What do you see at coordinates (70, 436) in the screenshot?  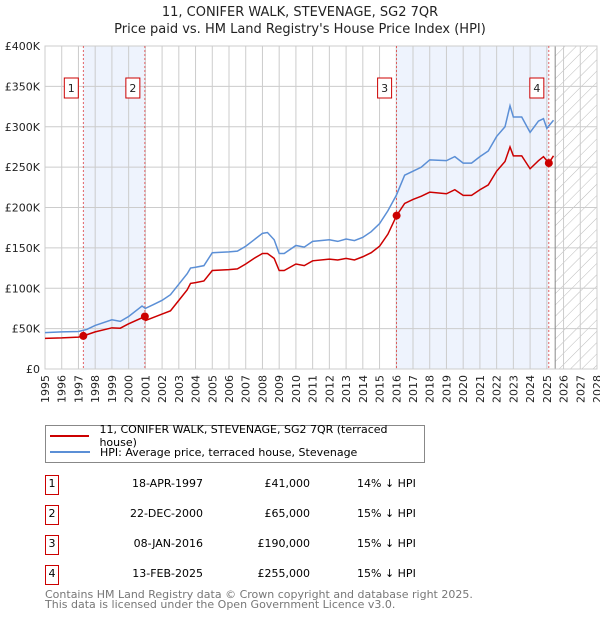 I see `legend-swatch-red` at bounding box center [70, 436].